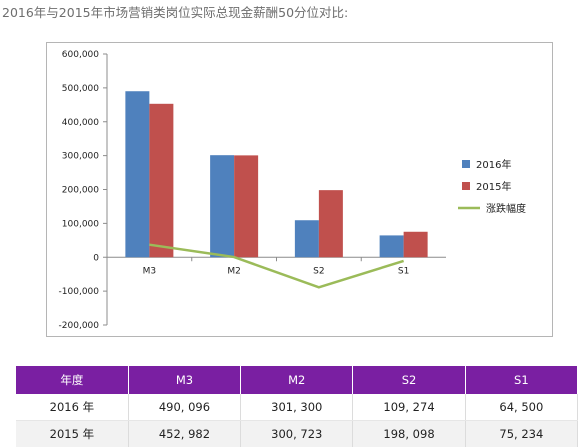  What do you see at coordinates (409, 433) in the screenshot?
I see `table-cell: 198, 098` at bounding box center [409, 433].